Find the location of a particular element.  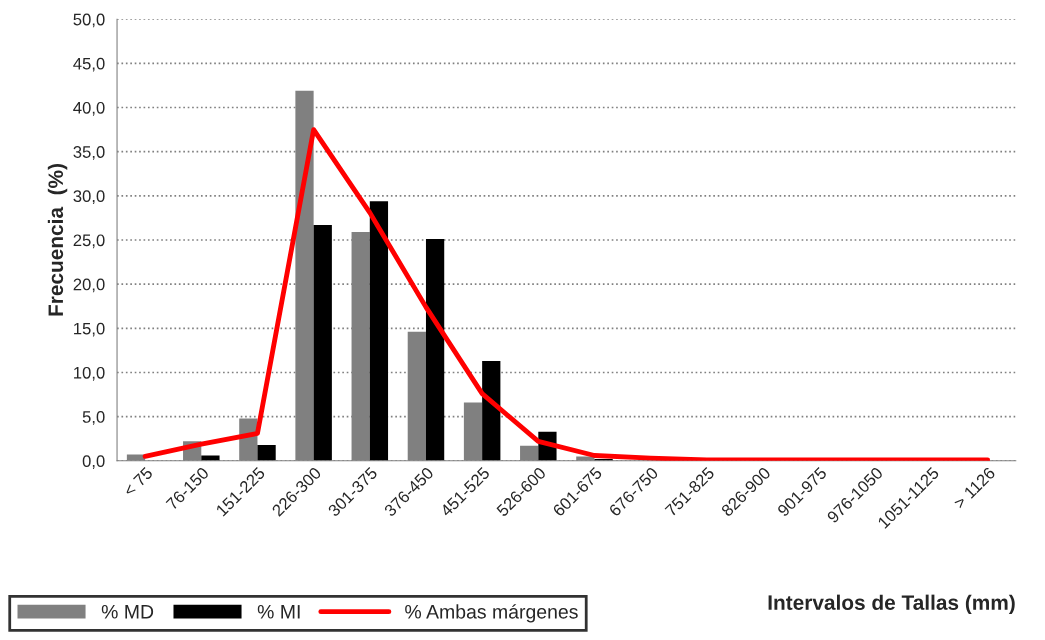

y-tick-label: 20,0 is located at coordinates (89, 285).